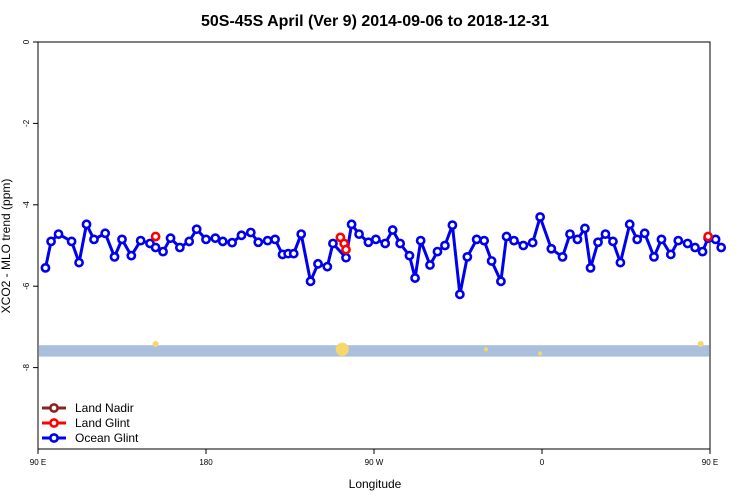 This screenshot has height=500, width=750. Describe the element at coordinates (542, 462) in the screenshot. I see `x-tick-label: 0` at that location.